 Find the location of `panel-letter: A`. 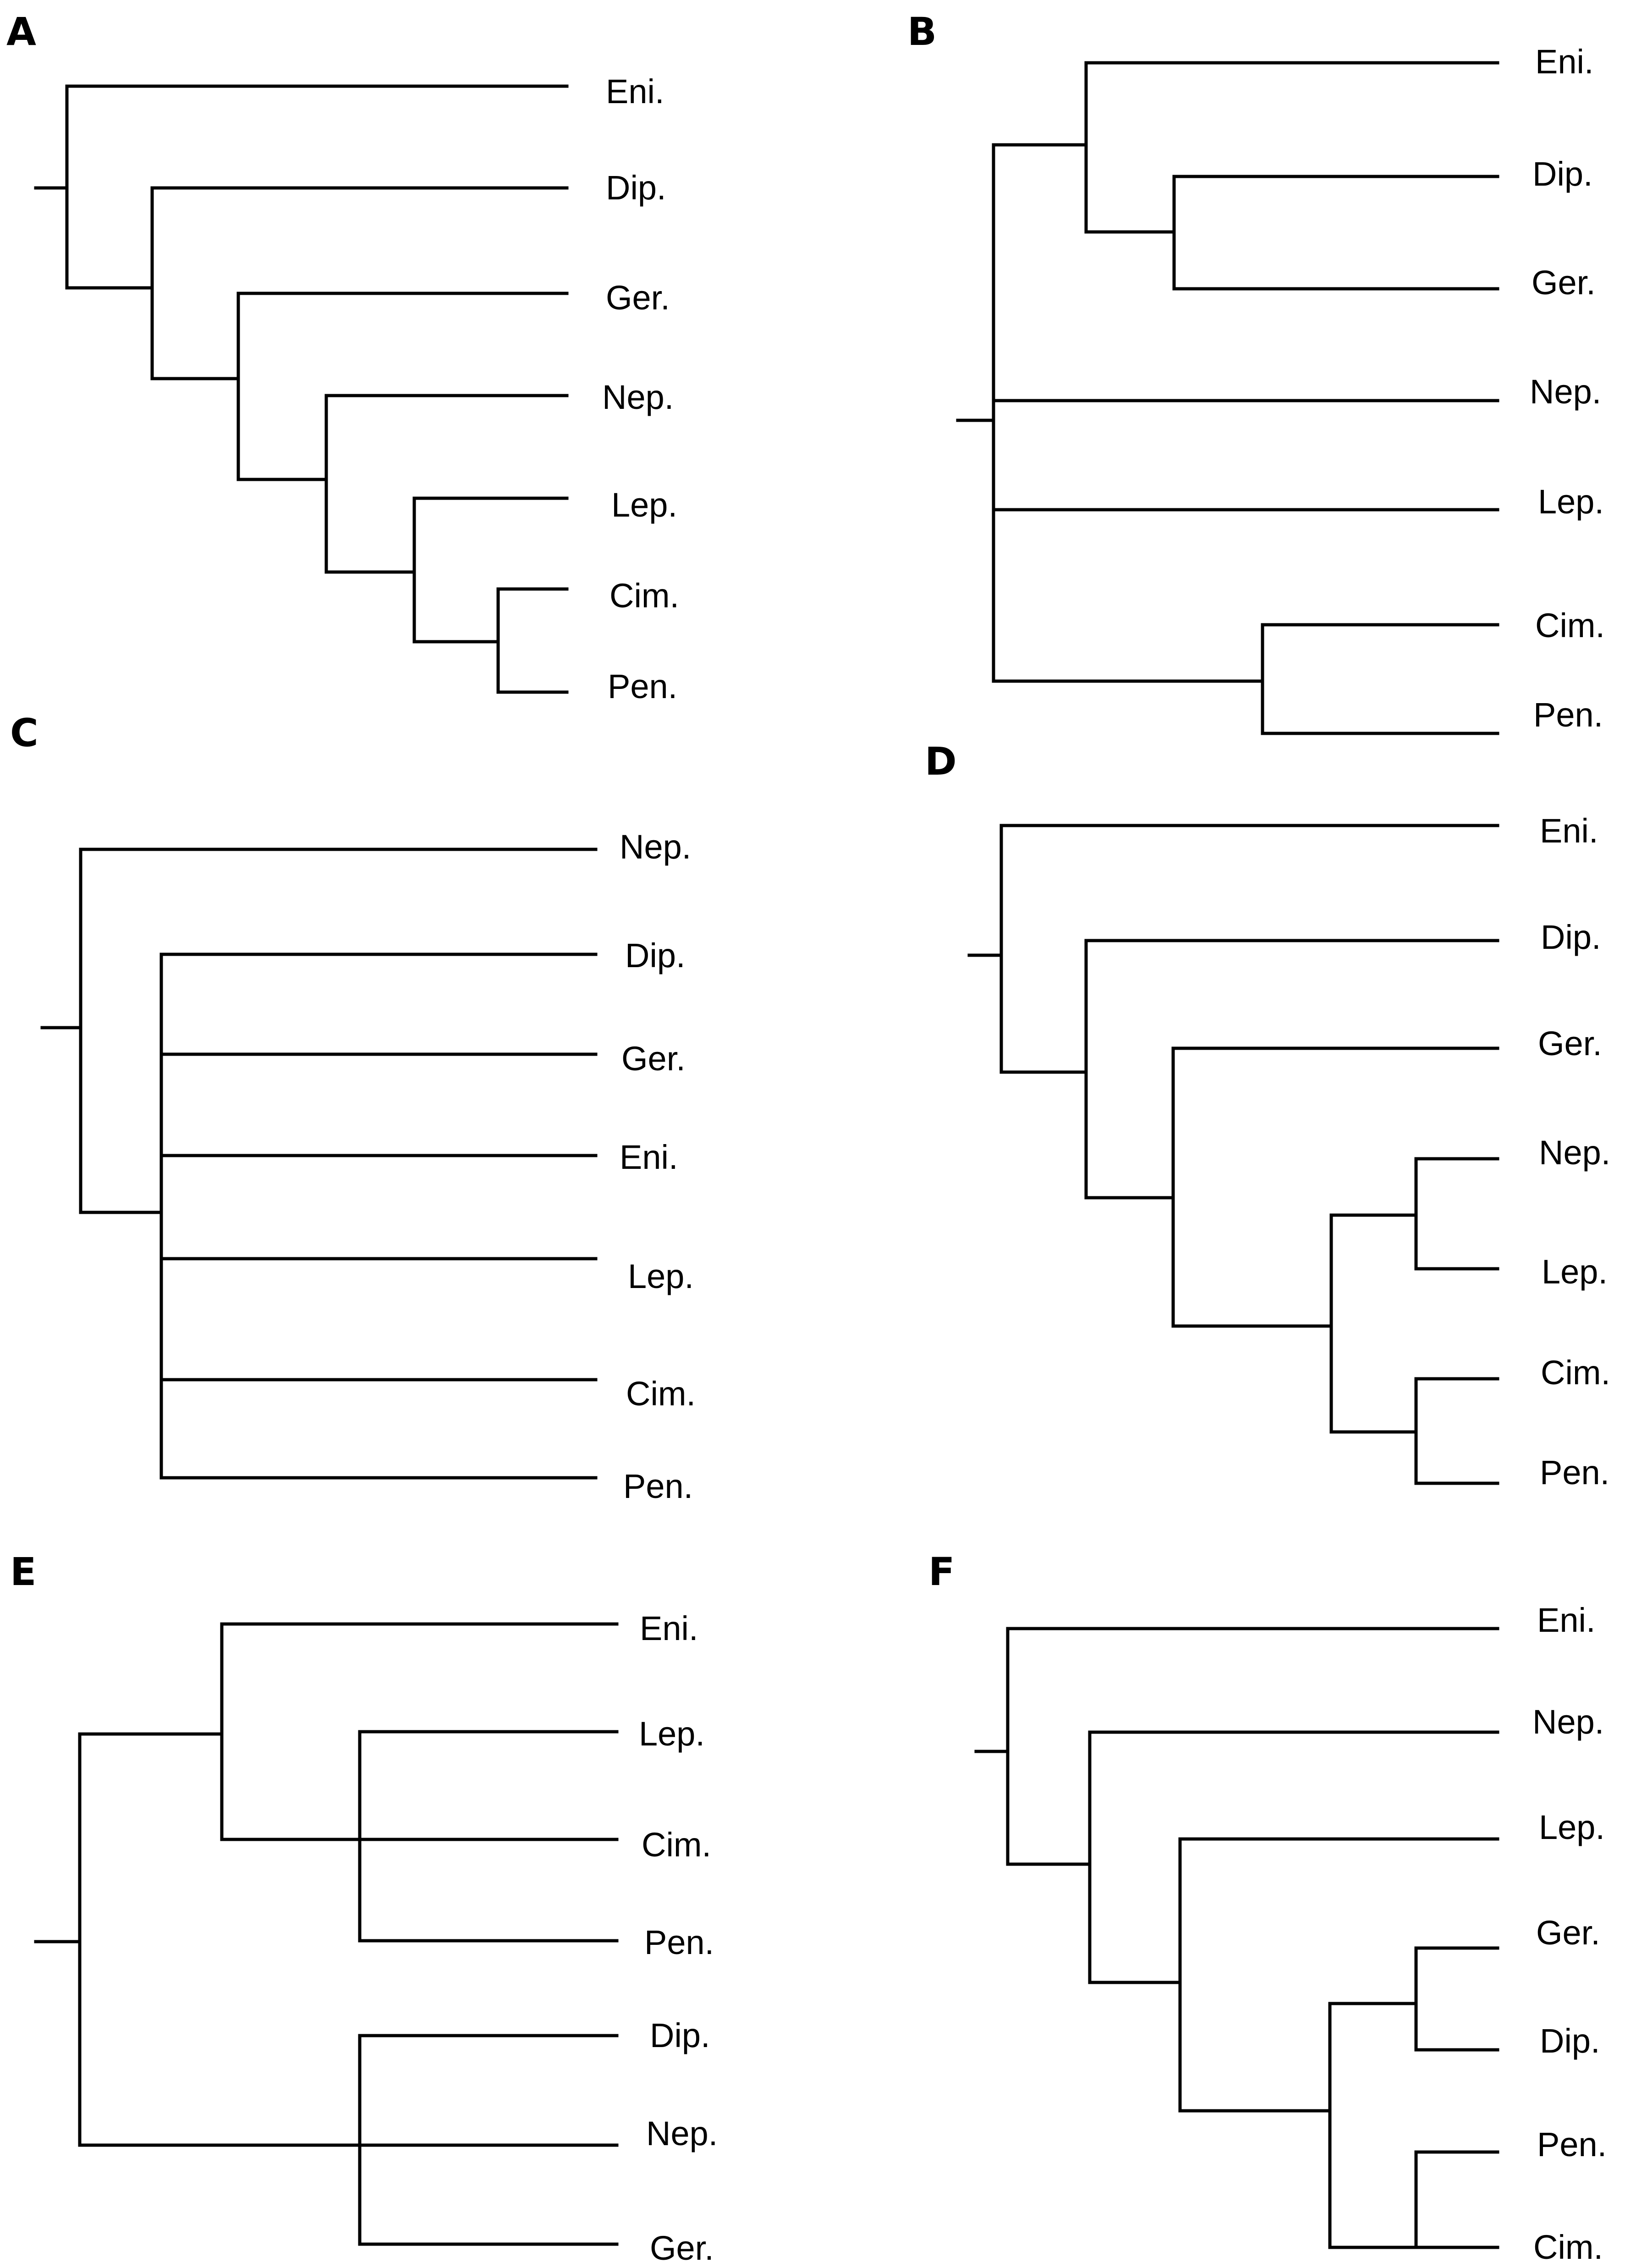

panel-letter: A is located at coordinates (21, 32).